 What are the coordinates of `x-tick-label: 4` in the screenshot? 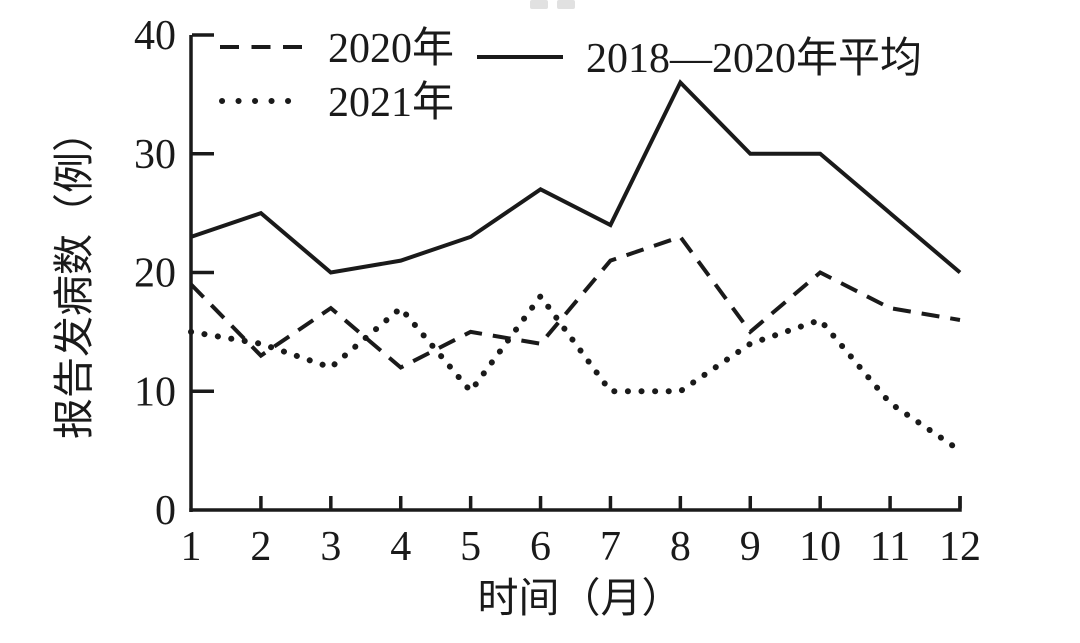 It's located at (400, 547).